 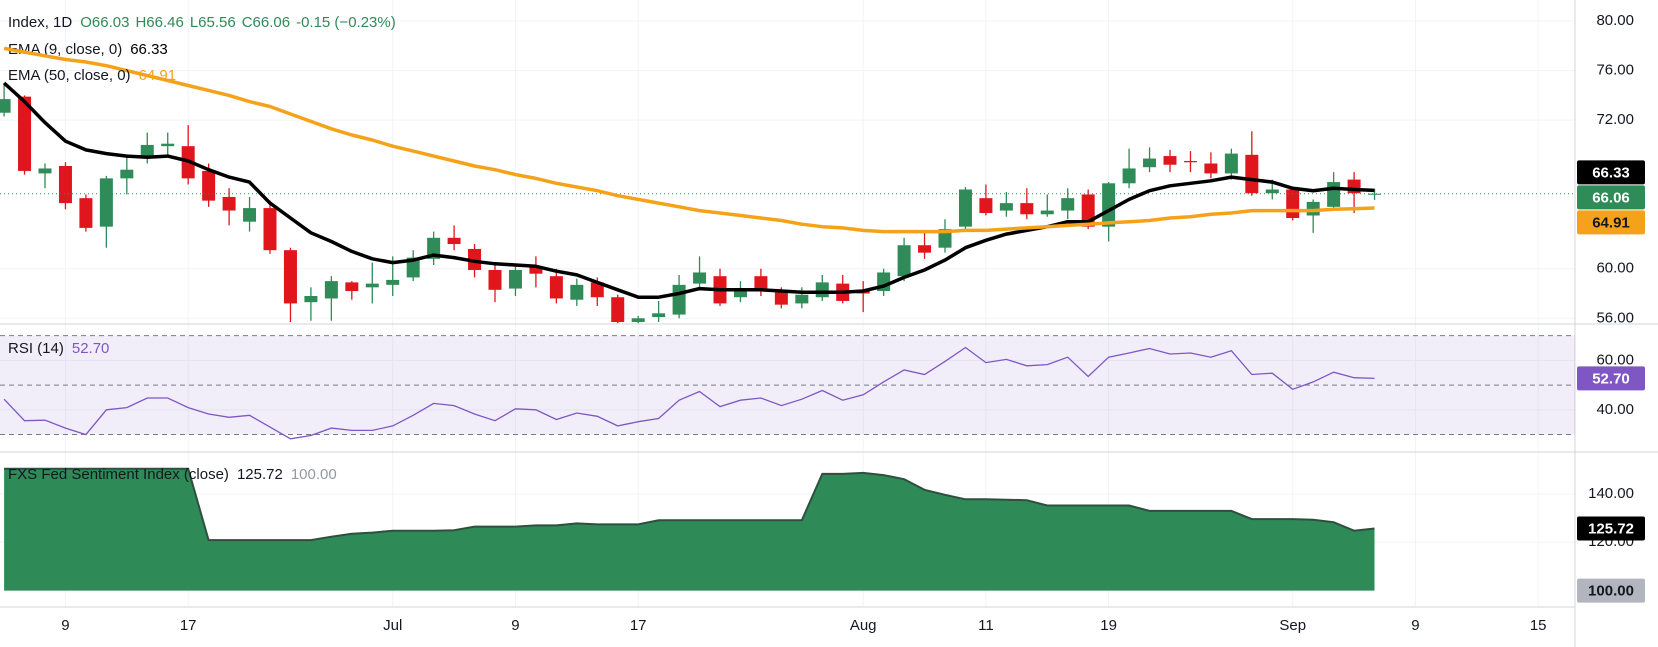 I want to click on y-tick-label: 72.00, so click(x=1615, y=119).